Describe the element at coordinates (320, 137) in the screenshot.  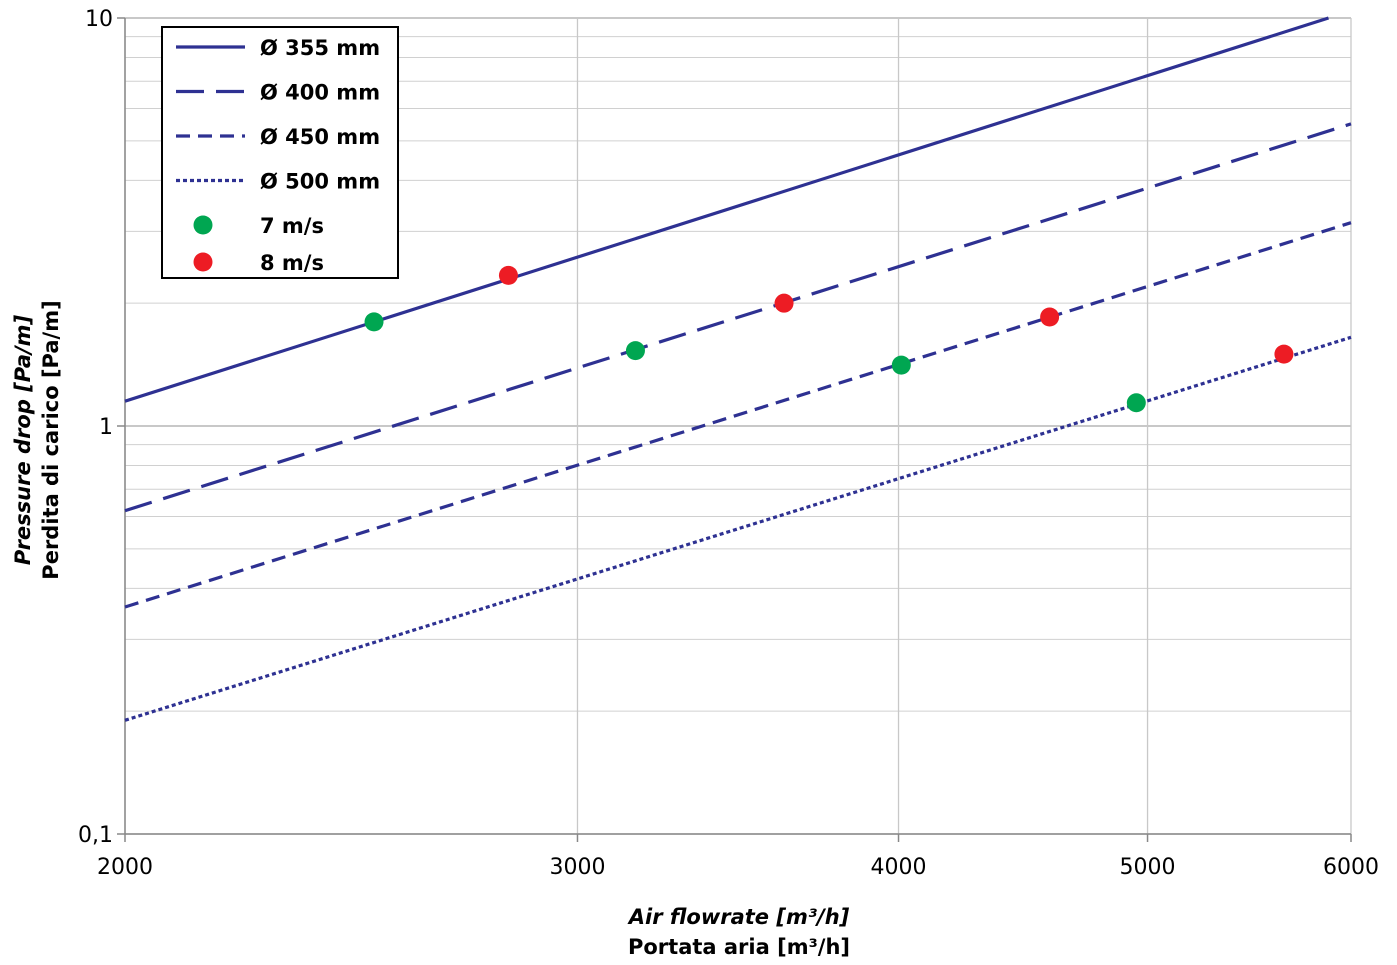
I see `legend-label: Ø 450 mm` at that location.